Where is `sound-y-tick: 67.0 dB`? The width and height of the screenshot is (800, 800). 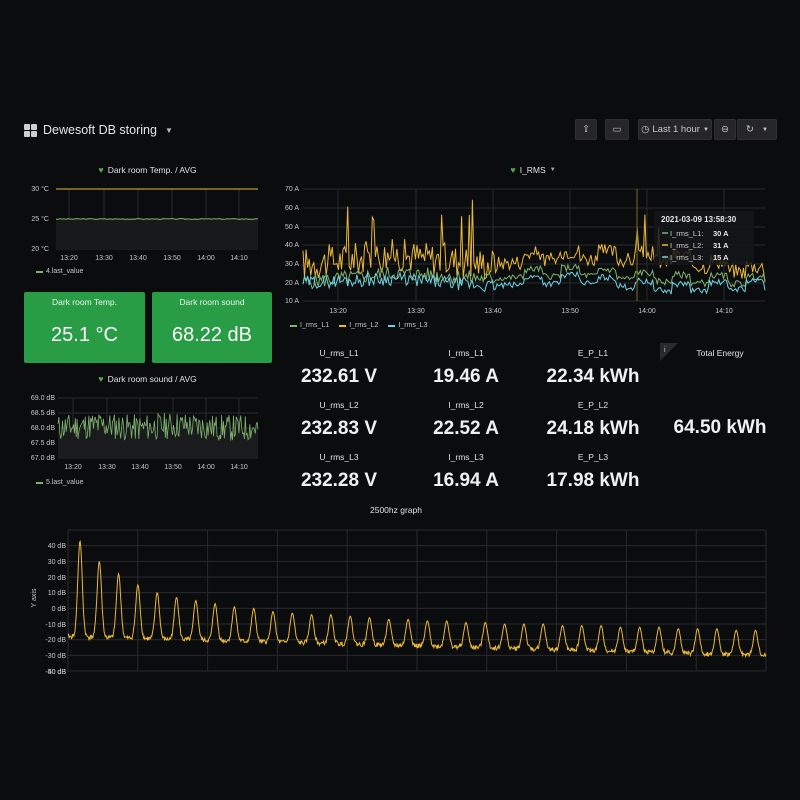
sound-y-tick: 67.0 dB is located at coordinates (43, 458).